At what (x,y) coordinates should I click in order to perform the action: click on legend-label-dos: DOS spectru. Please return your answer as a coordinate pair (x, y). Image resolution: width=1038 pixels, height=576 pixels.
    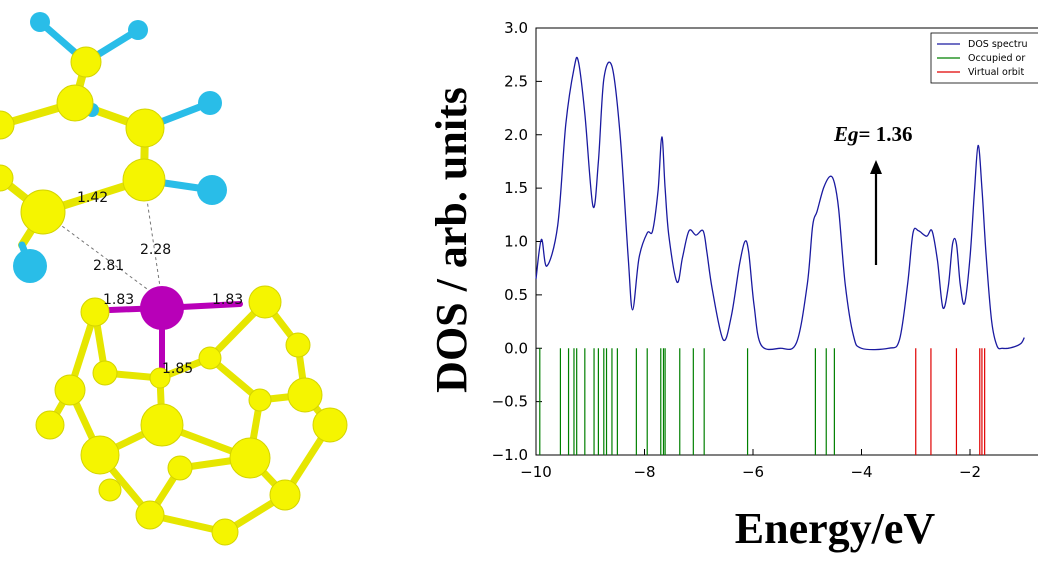
    Looking at the image, I should click on (998, 44).